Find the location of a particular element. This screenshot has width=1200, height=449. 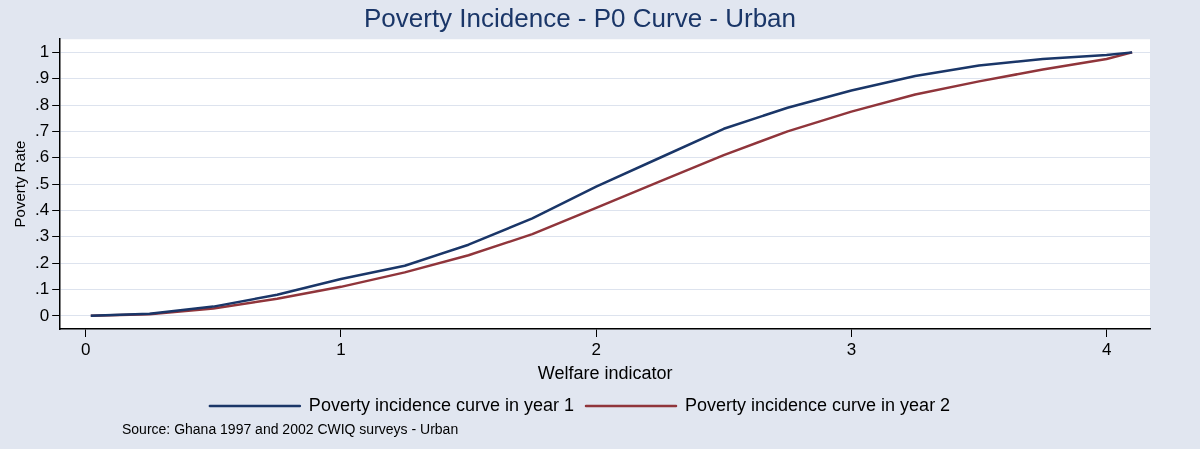

y-tick-label: .8 is located at coordinates (42, 104).